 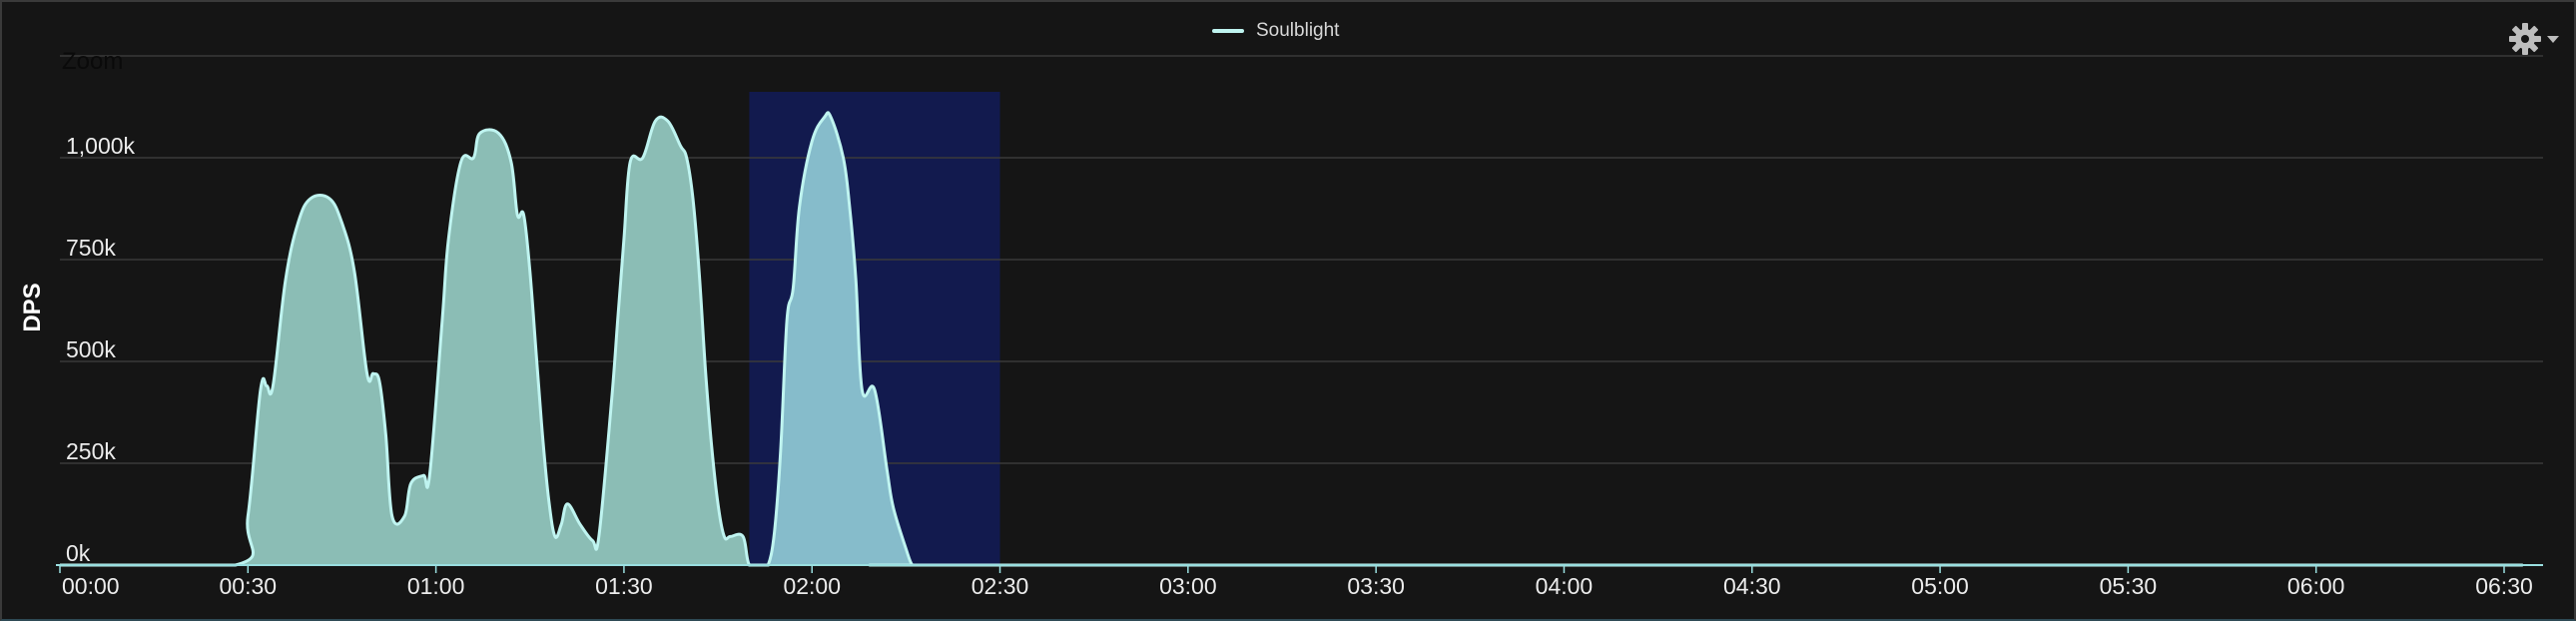 What do you see at coordinates (1298, 31) in the screenshot?
I see `legend-label-soulblight: Soulblight` at bounding box center [1298, 31].